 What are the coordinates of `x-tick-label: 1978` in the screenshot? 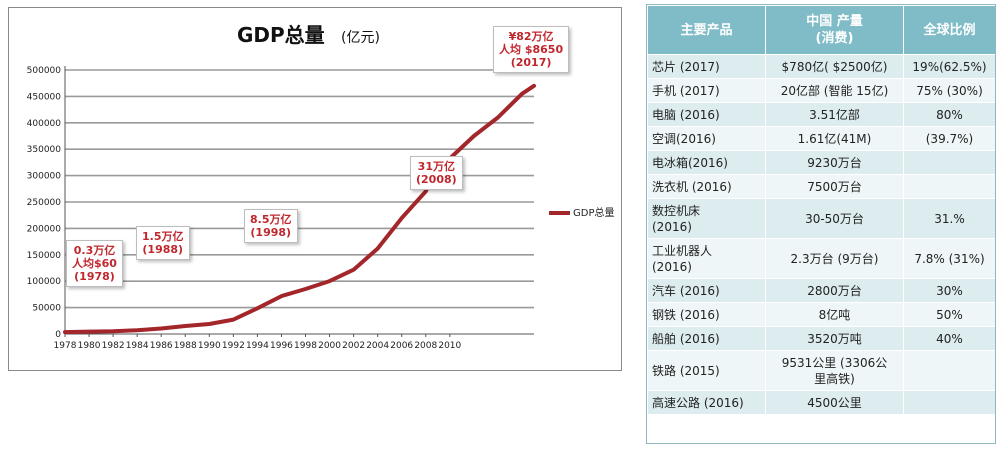 It's located at (65, 346).